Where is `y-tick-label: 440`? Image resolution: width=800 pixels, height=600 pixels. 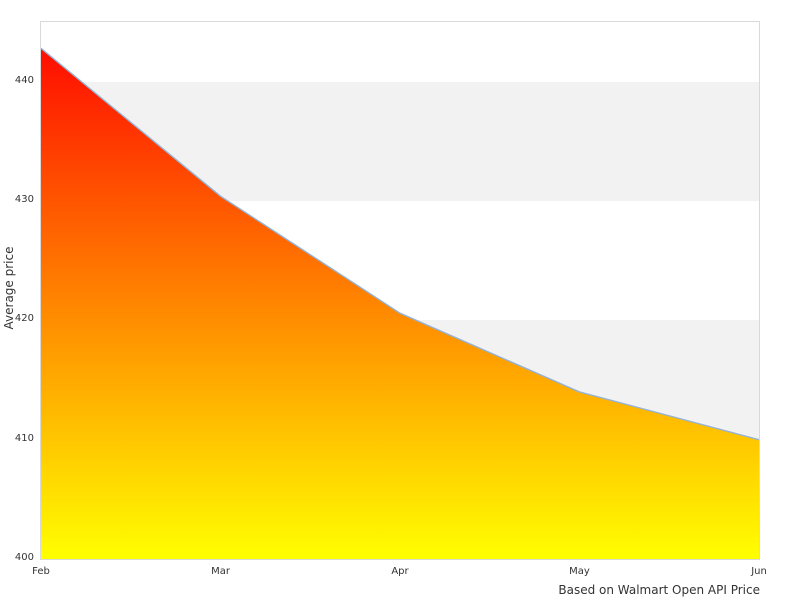 y-tick-label: 440 is located at coordinates (24, 80).